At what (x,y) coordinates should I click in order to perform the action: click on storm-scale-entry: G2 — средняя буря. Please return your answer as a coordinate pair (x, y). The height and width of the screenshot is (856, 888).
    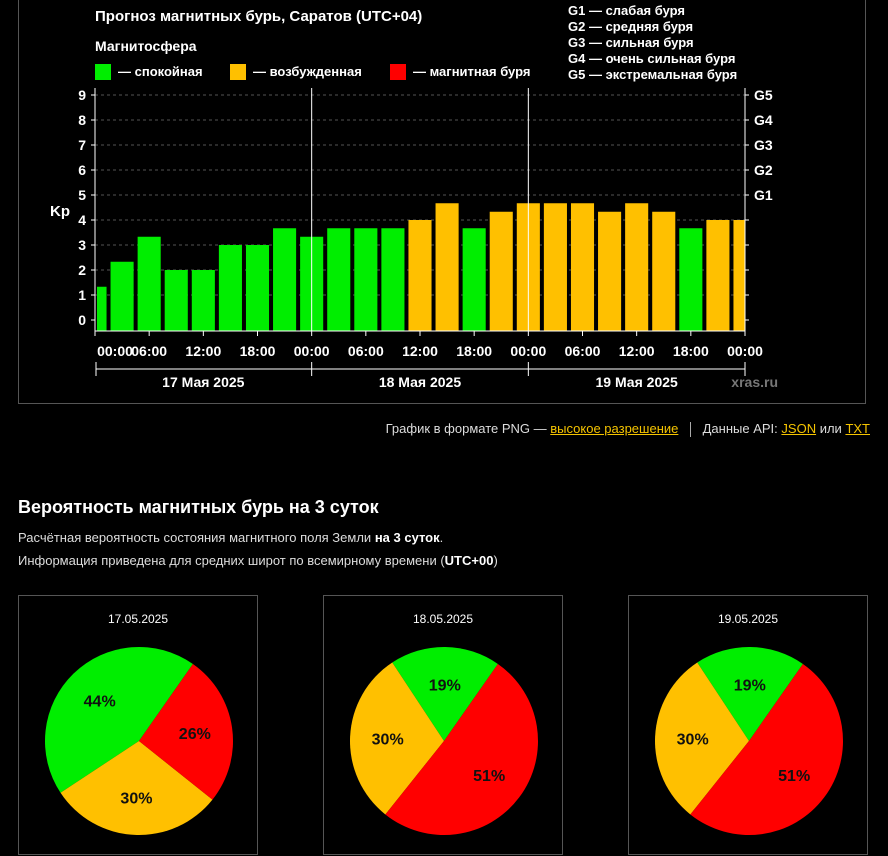
    Looking at the image, I should click on (630, 26).